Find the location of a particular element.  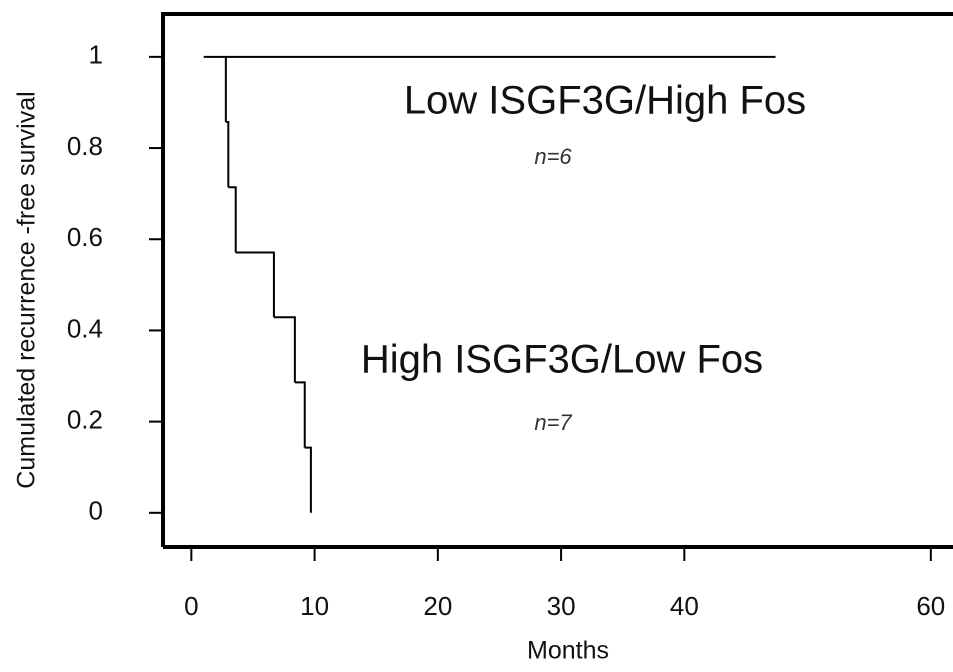

y-axis-title: Cumulated recurrence -free survival is located at coordinates (27, 289).